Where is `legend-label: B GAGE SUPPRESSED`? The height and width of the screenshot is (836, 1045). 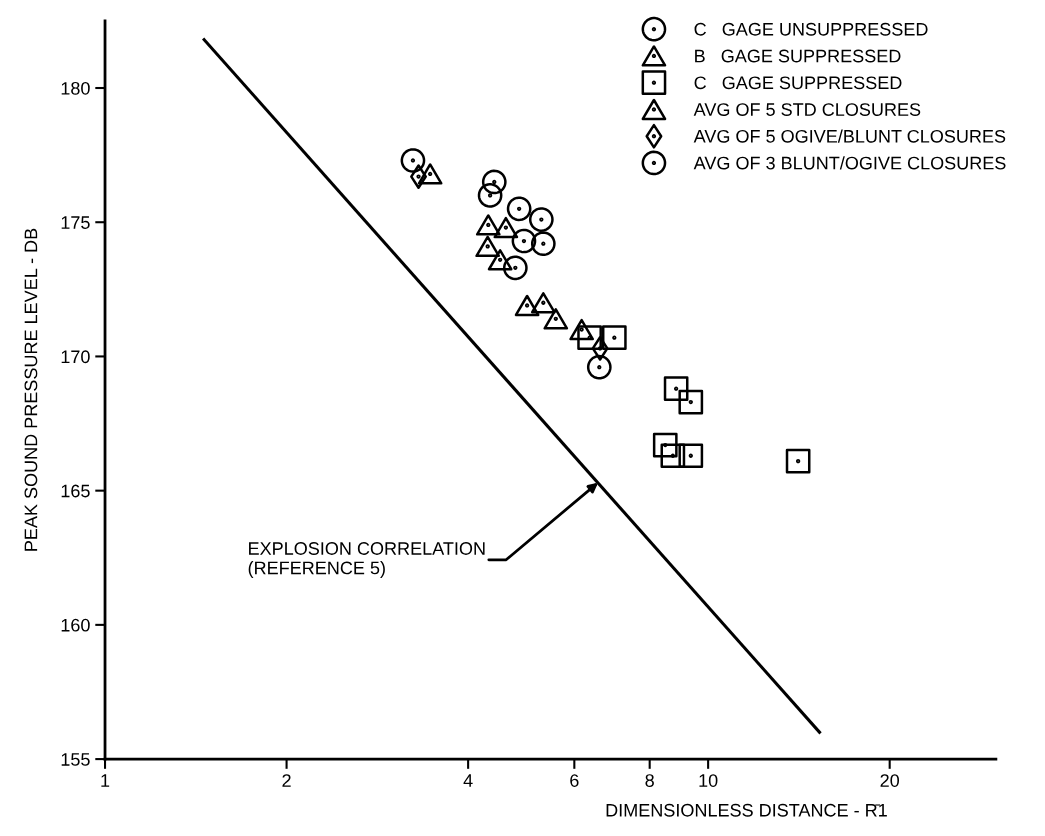 legend-label: B GAGE SUPPRESSED is located at coordinates (798, 56).